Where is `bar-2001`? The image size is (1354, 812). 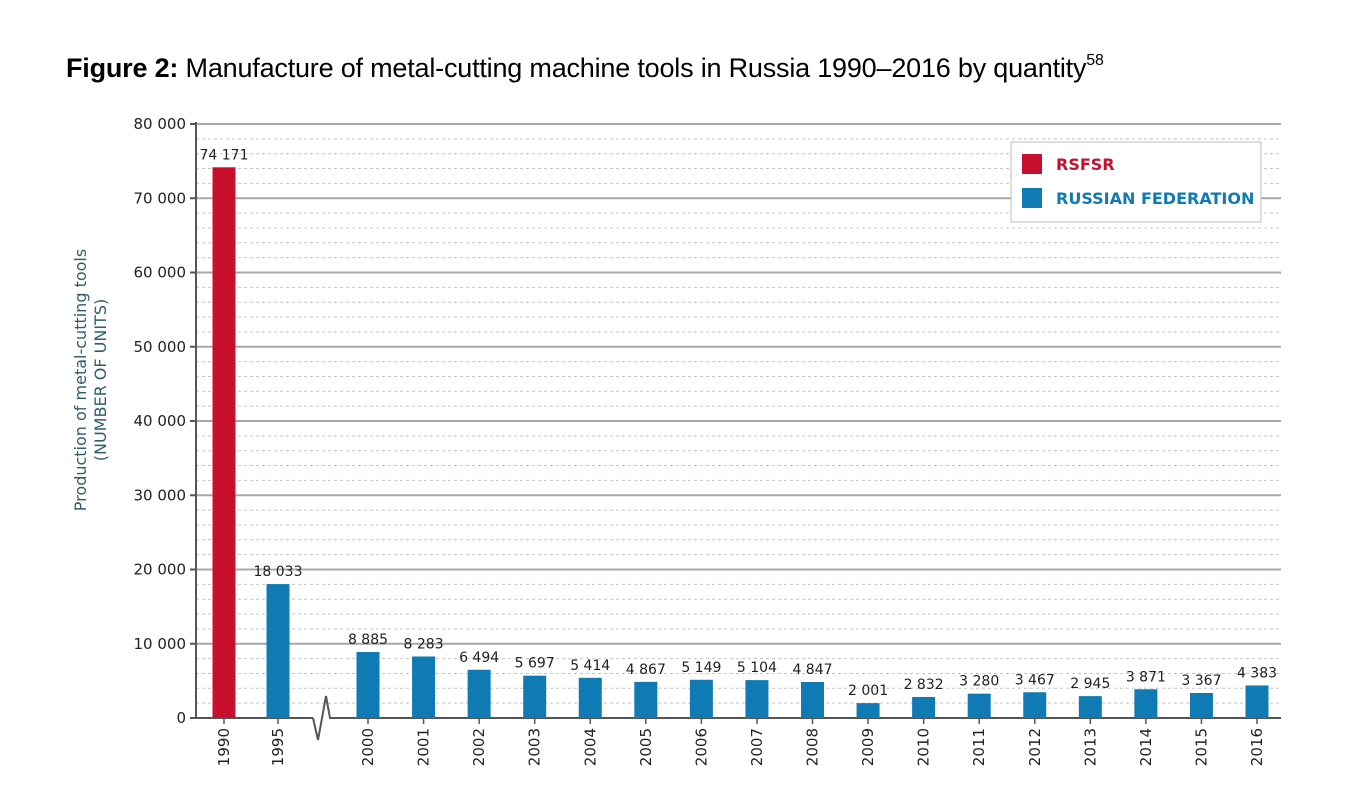
bar-2001 is located at coordinates (424, 687).